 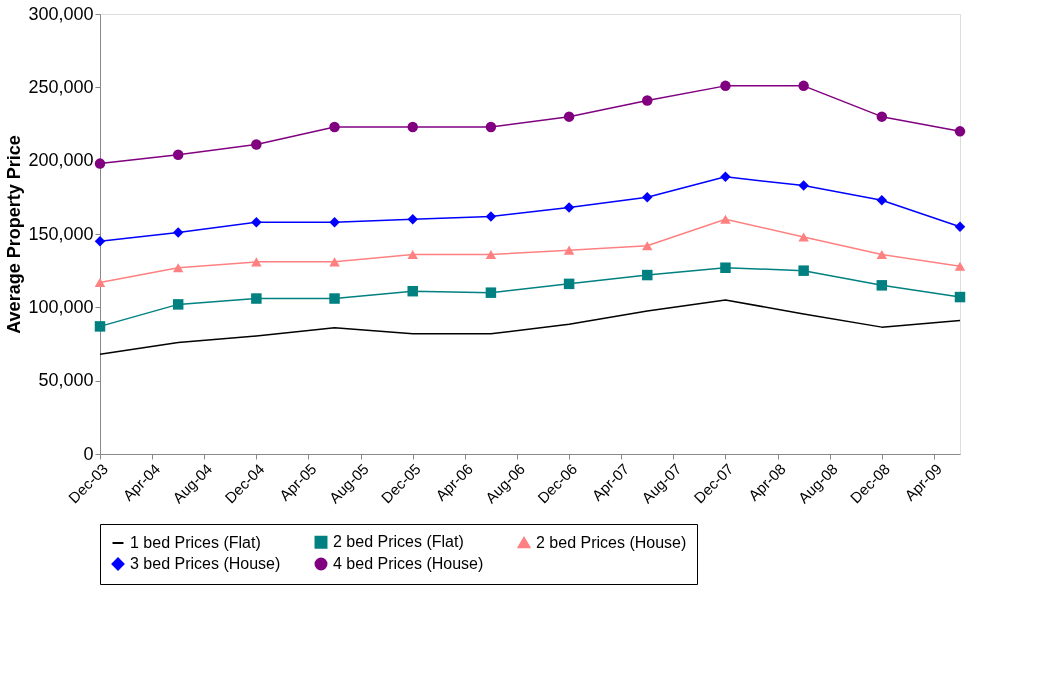 I want to click on y-tick-label: 200,000, so click(x=61, y=160).